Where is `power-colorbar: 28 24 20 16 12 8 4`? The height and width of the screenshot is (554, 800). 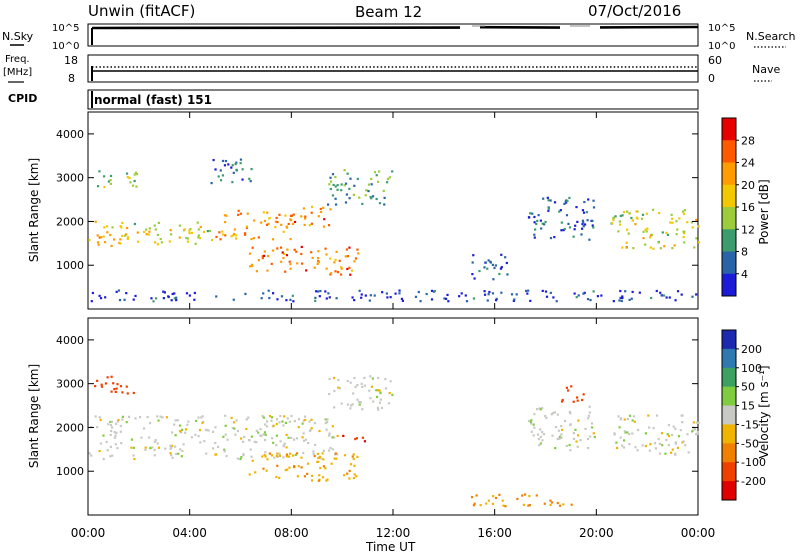
power-colorbar: 28 24 20 16 12 8 4 is located at coordinates (738, 207).